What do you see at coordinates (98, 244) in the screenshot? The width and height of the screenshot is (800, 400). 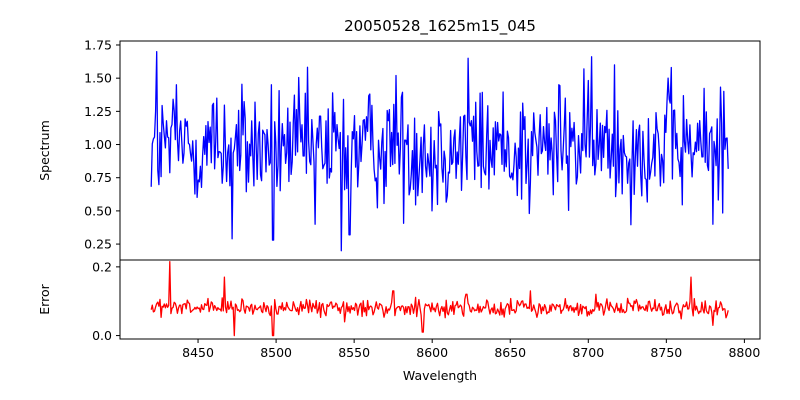 I see `spectrum-y-tick-label: 0.25` at bounding box center [98, 244].